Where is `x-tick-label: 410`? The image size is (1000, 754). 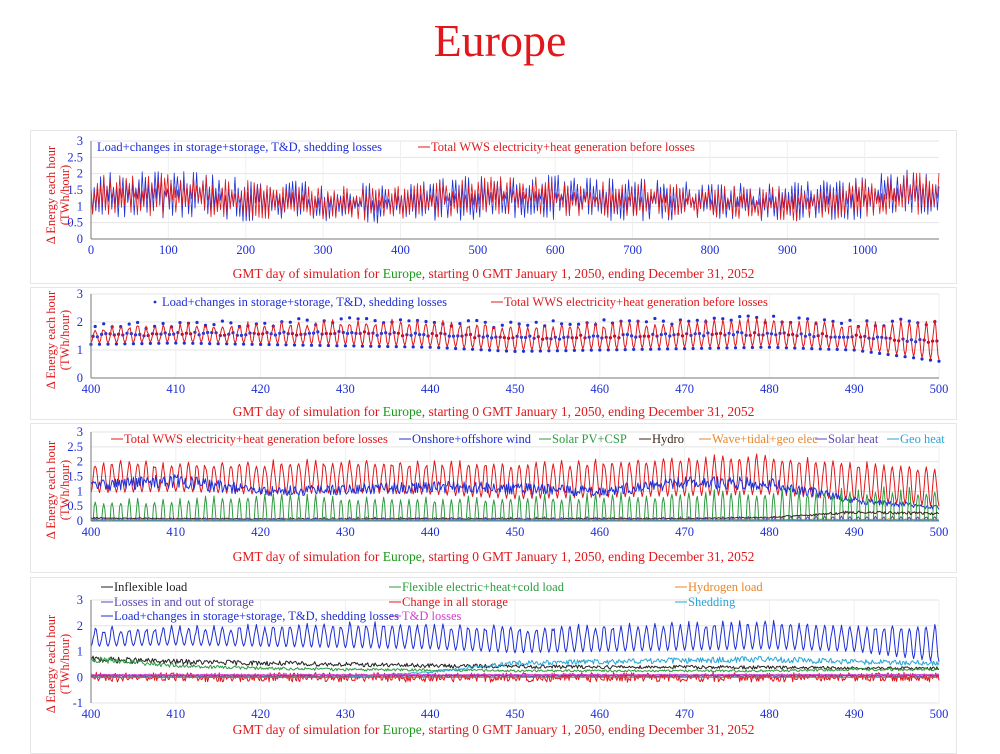
x-tick-label: 410 is located at coordinates (175, 532).